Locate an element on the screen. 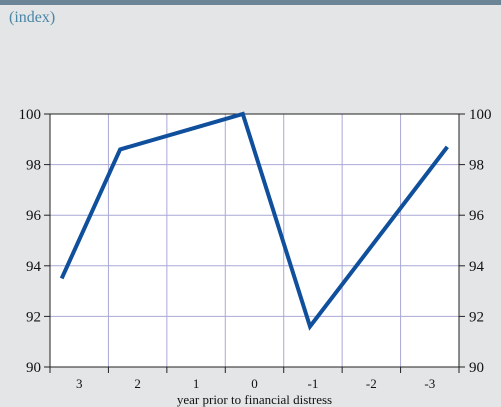 This screenshot has width=501, height=407. header-bar is located at coordinates (250, 2).